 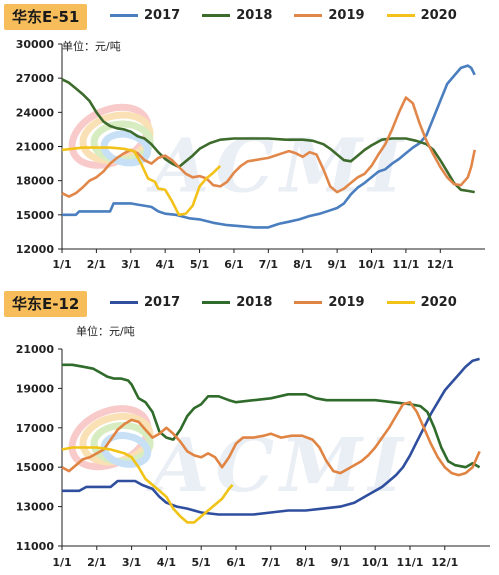 I want to click on series-line-2019, so click(x=271, y=438).